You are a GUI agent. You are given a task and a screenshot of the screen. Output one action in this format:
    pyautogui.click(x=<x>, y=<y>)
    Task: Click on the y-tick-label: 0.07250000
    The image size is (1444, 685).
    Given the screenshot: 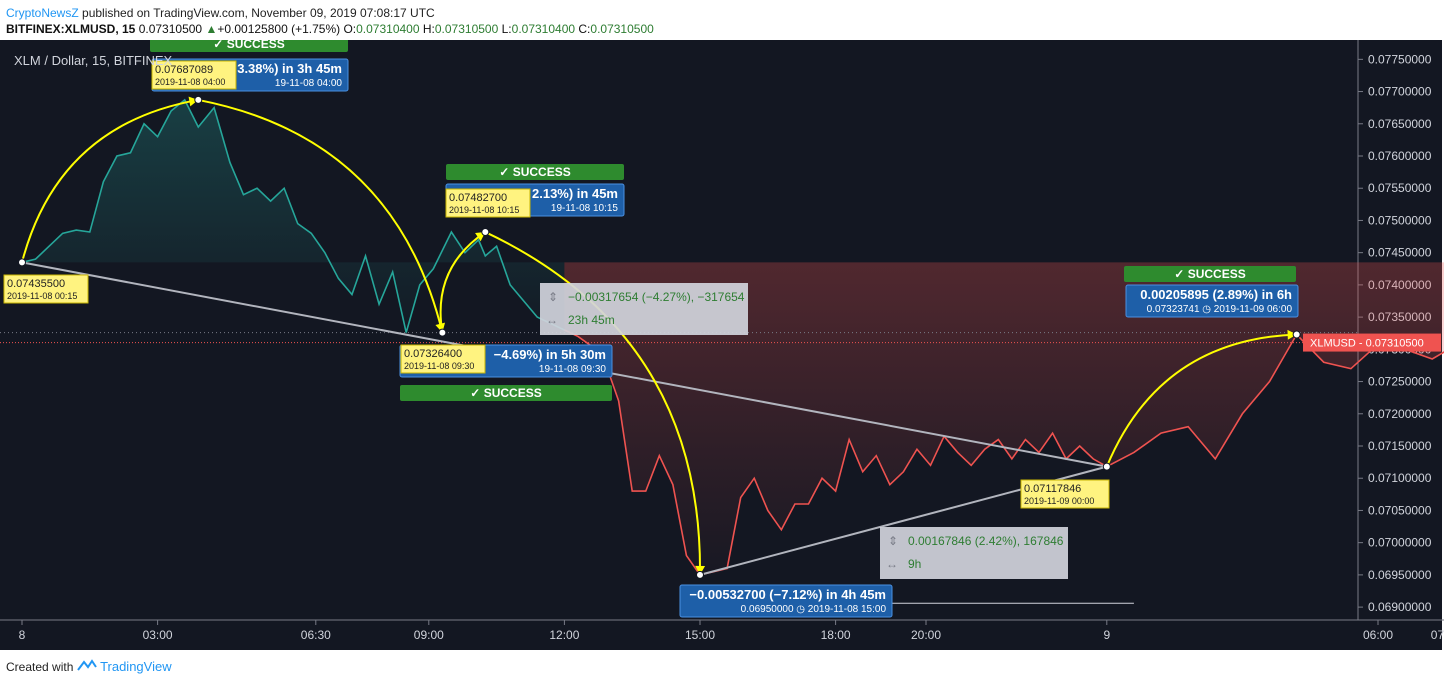 What is the action you would take?
    pyautogui.click(x=1400, y=382)
    